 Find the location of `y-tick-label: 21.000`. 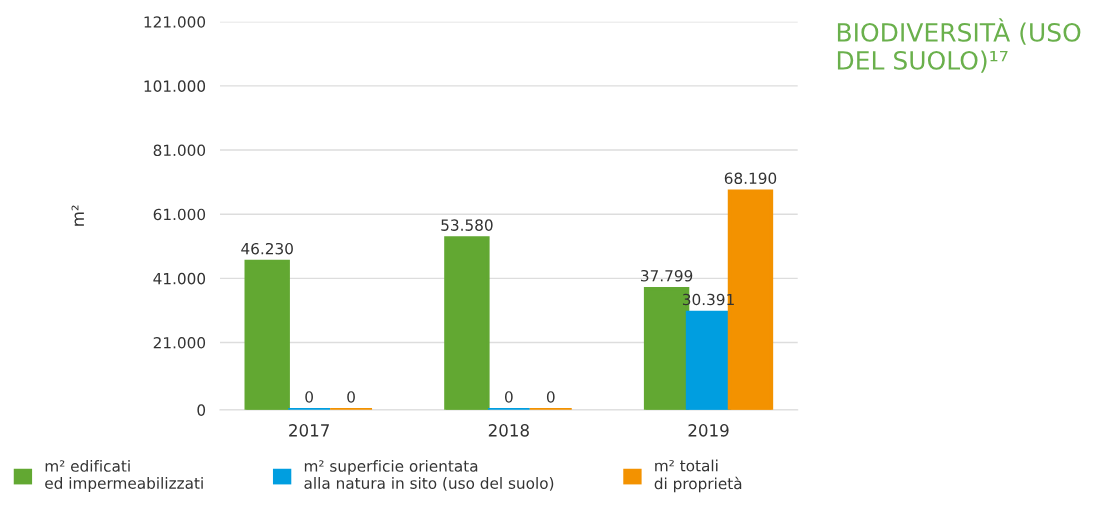

y-tick-label: 21.000 is located at coordinates (179, 342).